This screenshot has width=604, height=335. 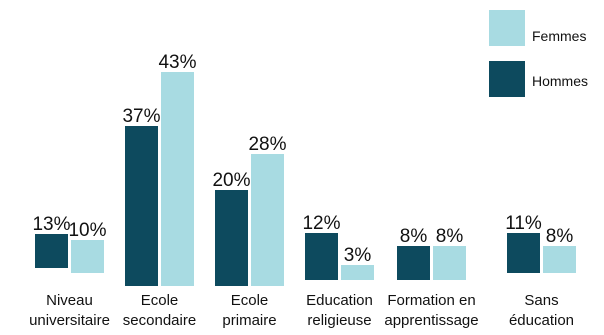 What do you see at coordinates (141, 206) in the screenshot?
I see `bar-hommes-ecole-secondaire` at bounding box center [141, 206].